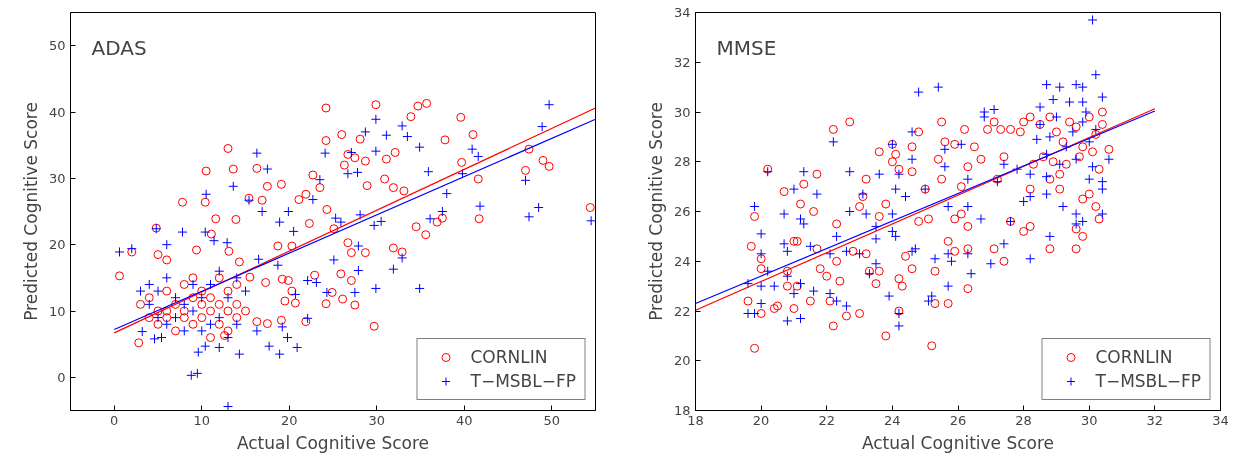 Image resolution: width=1245 pixels, height=461 pixels. What do you see at coordinates (1023, 420) in the screenshot?
I see `x-tick-label: 28` at bounding box center [1023, 420].